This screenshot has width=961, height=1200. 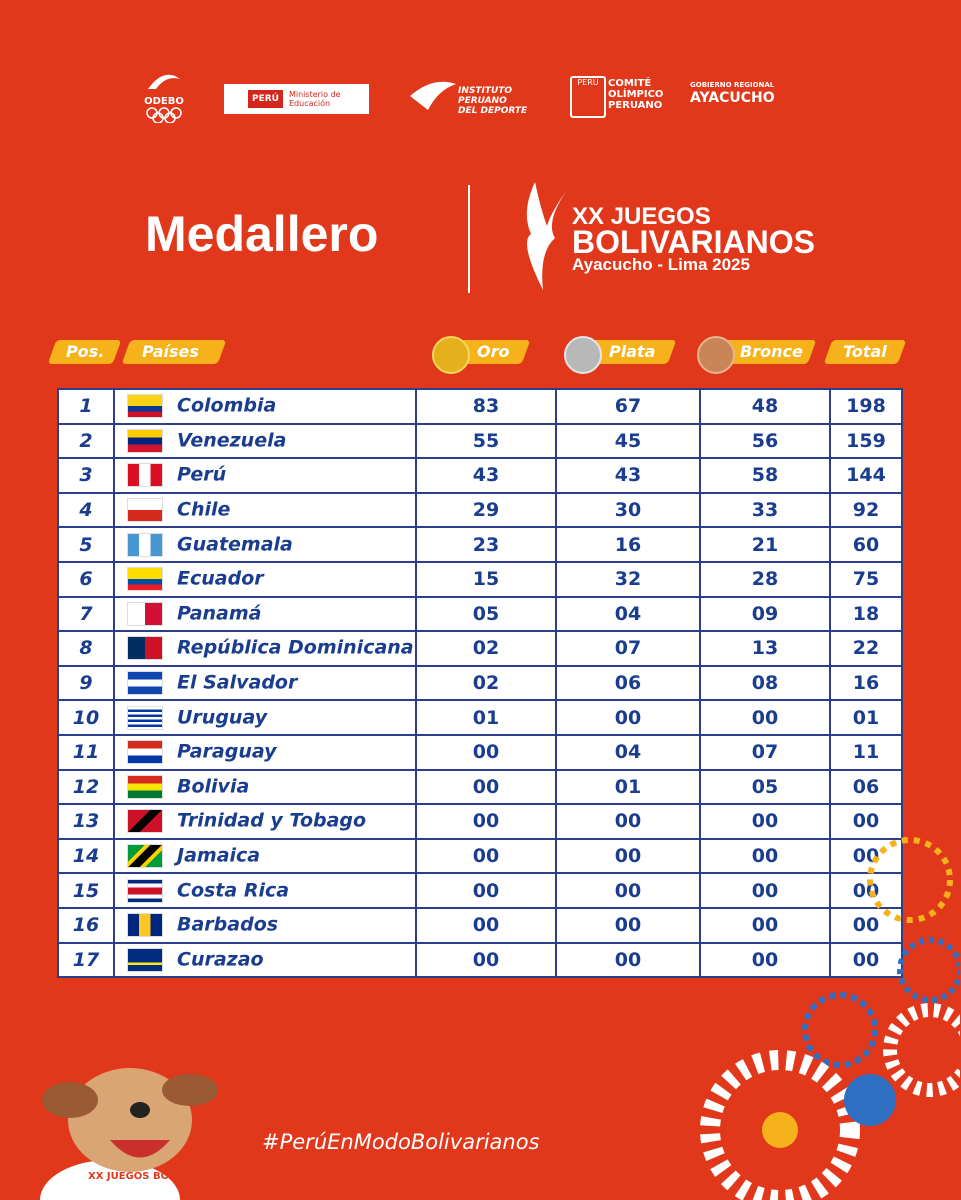 What do you see at coordinates (866, 544) in the screenshot?
I see `medal-count: 60` at bounding box center [866, 544].